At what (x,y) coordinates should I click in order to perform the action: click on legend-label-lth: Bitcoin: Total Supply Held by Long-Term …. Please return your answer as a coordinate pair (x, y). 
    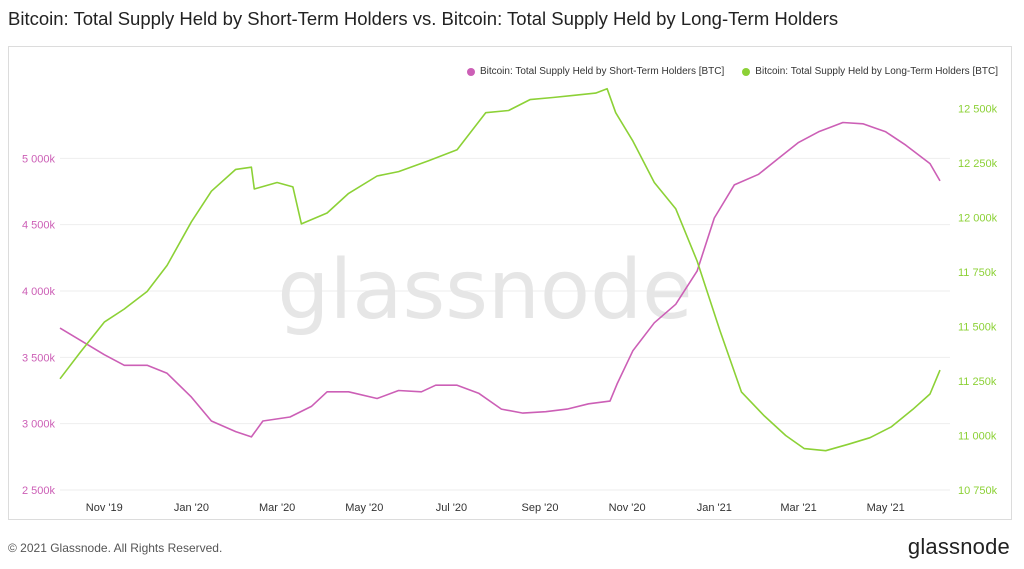
    Looking at the image, I should click on (876, 71).